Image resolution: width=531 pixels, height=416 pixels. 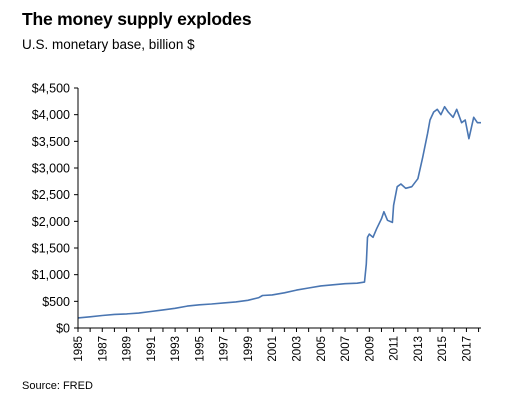 I want to click on y-tick-label: $4,000, so click(x=51, y=115).